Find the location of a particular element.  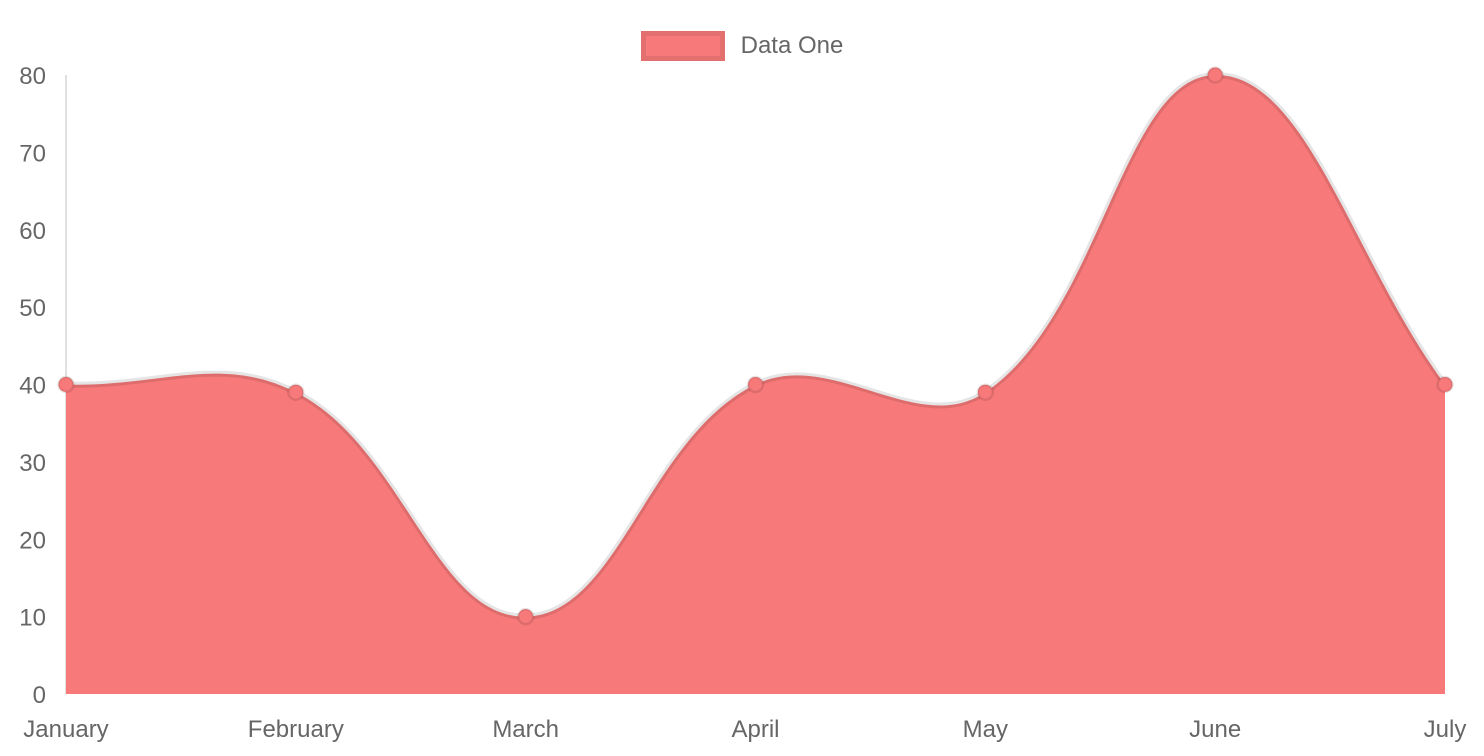

y-tick-label: 50 is located at coordinates (32, 308).